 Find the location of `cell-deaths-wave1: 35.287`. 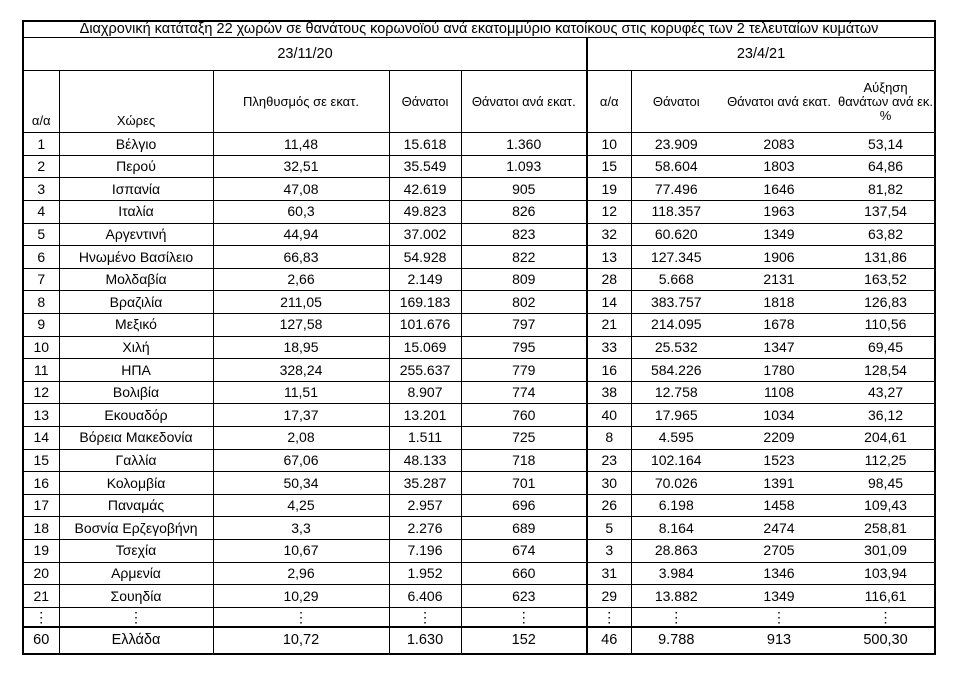

cell-deaths-wave1: 35.287 is located at coordinates (425, 483).